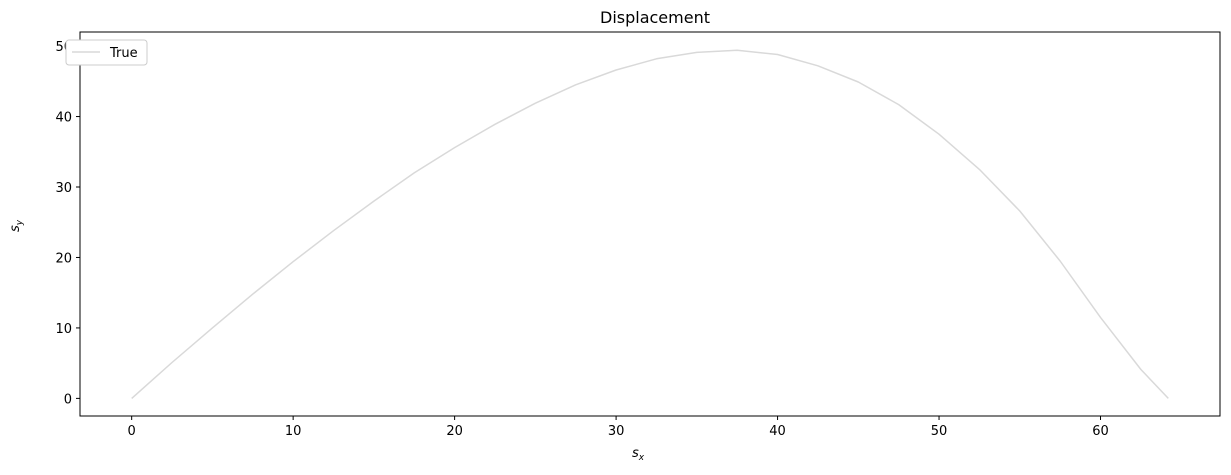 The image size is (1231, 475). I want to click on y-axis-label: sy, so click(16, 225).